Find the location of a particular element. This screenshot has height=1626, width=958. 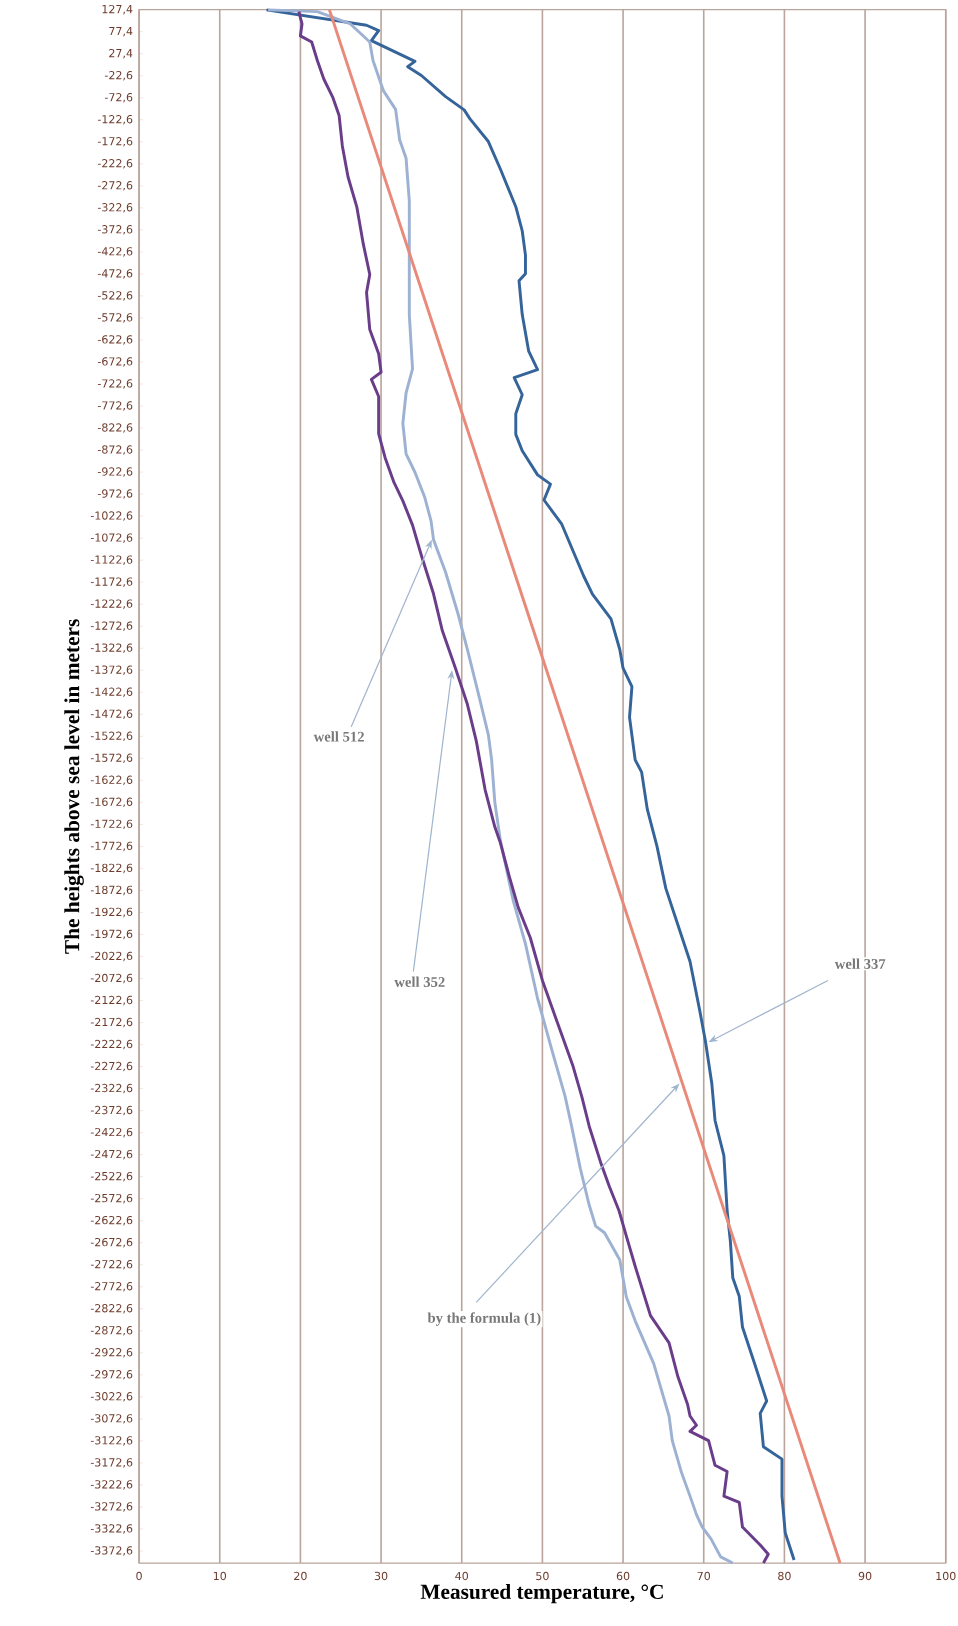

y-tick-label: -3122,6 is located at coordinates (111, 1441).